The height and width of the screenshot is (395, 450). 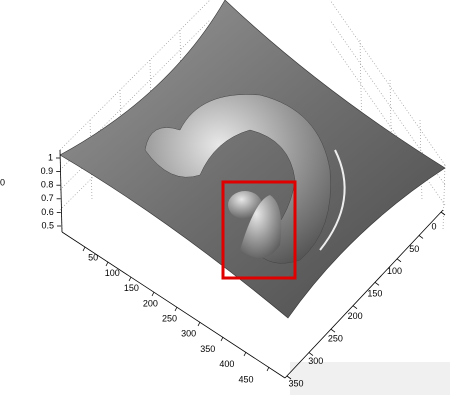 What do you see at coordinates (188, 334) in the screenshot?
I see `x-tick-label: 300` at bounding box center [188, 334].